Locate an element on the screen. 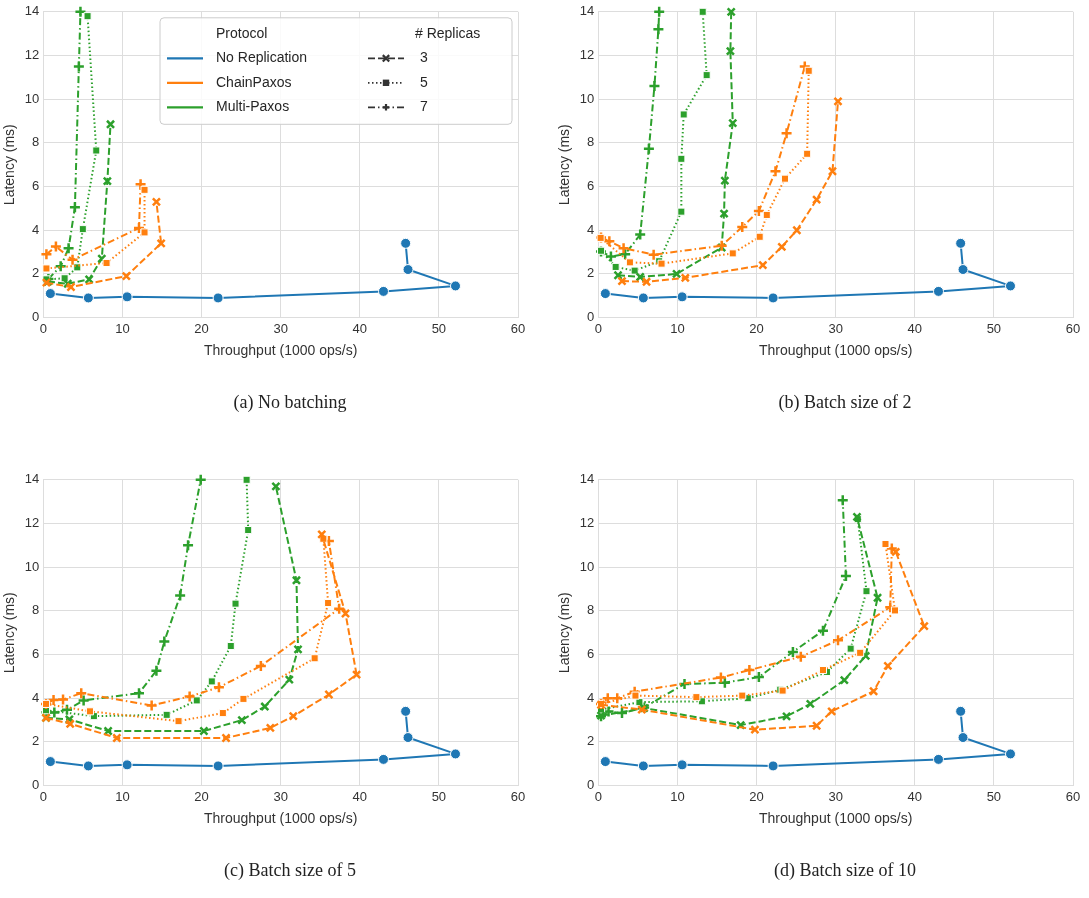  annotation: # Replicas is located at coordinates (448, 32).